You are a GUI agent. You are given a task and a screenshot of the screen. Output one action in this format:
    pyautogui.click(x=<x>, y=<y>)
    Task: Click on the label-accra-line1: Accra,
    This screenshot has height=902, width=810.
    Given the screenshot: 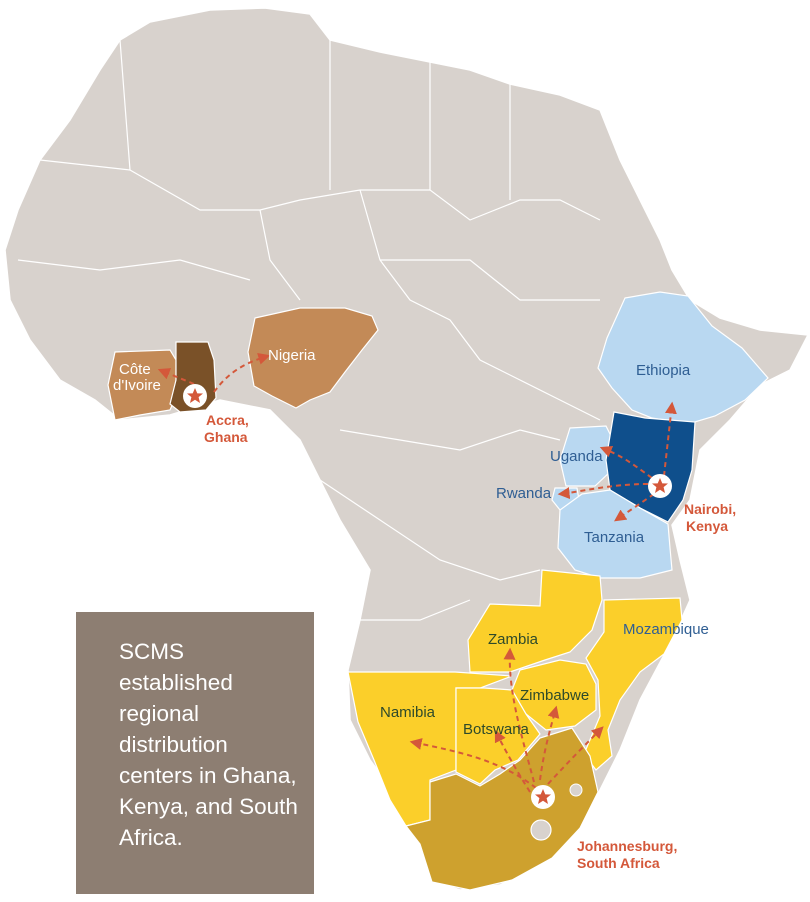 What is the action you would take?
    pyautogui.click(x=227, y=420)
    